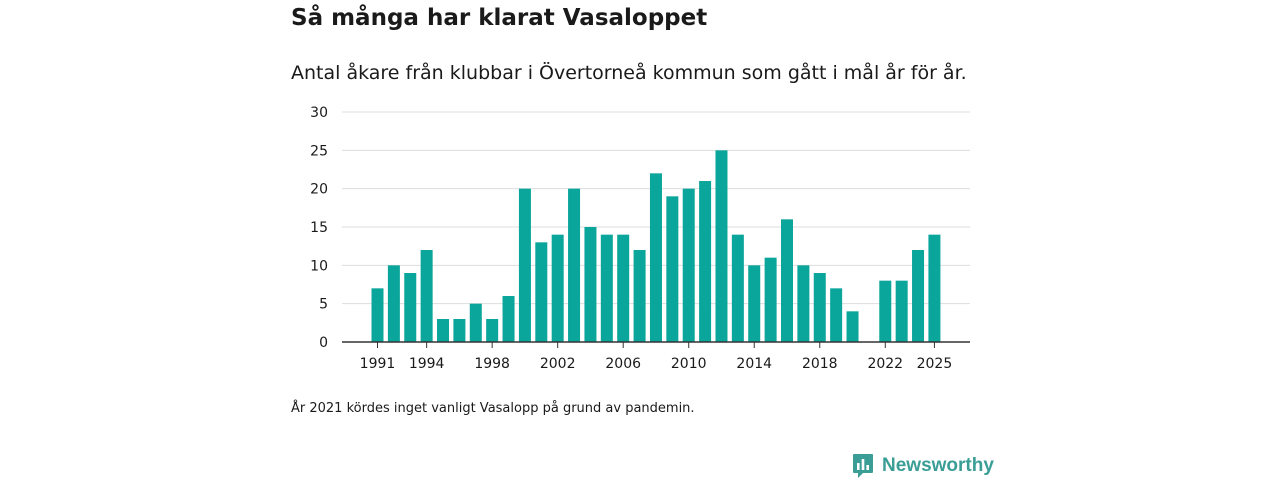 This screenshot has height=480, width=1280. Describe the element at coordinates (558, 364) in the screenshot. I see `x-tick-label: 2002` at that location.